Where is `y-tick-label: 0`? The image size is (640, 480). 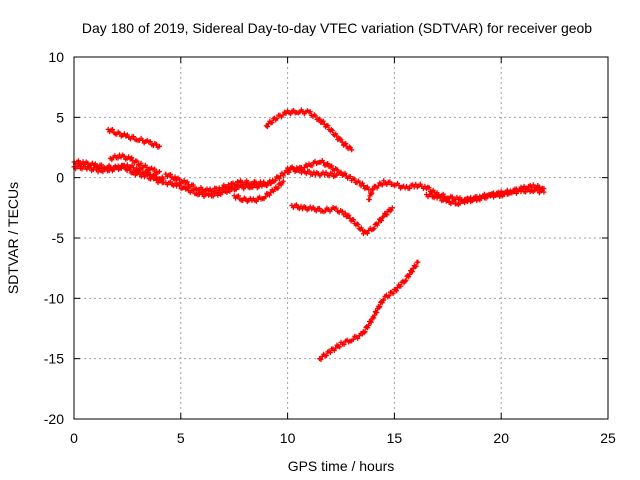
y-tick-label: 0 is located at coordinates (60, 178).